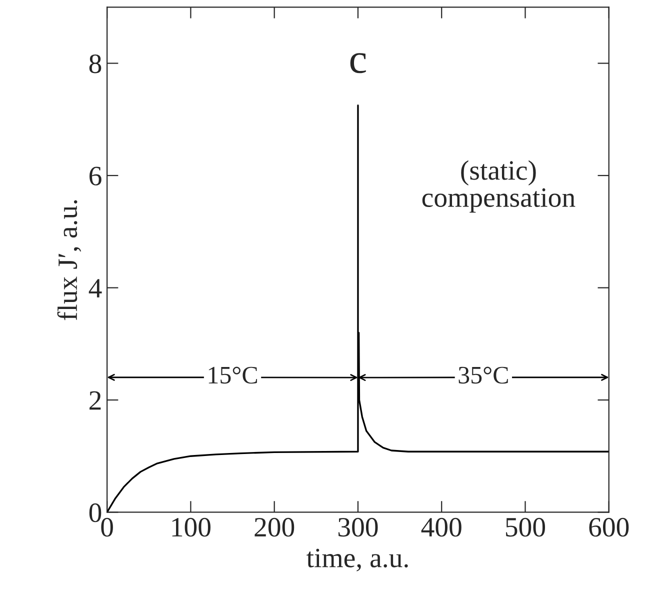 The width and height of the screenshot is (645, 597). Describe the element at coordinates (191, 527) in the screenshot. I see `x-tick-label: 100` at that location.